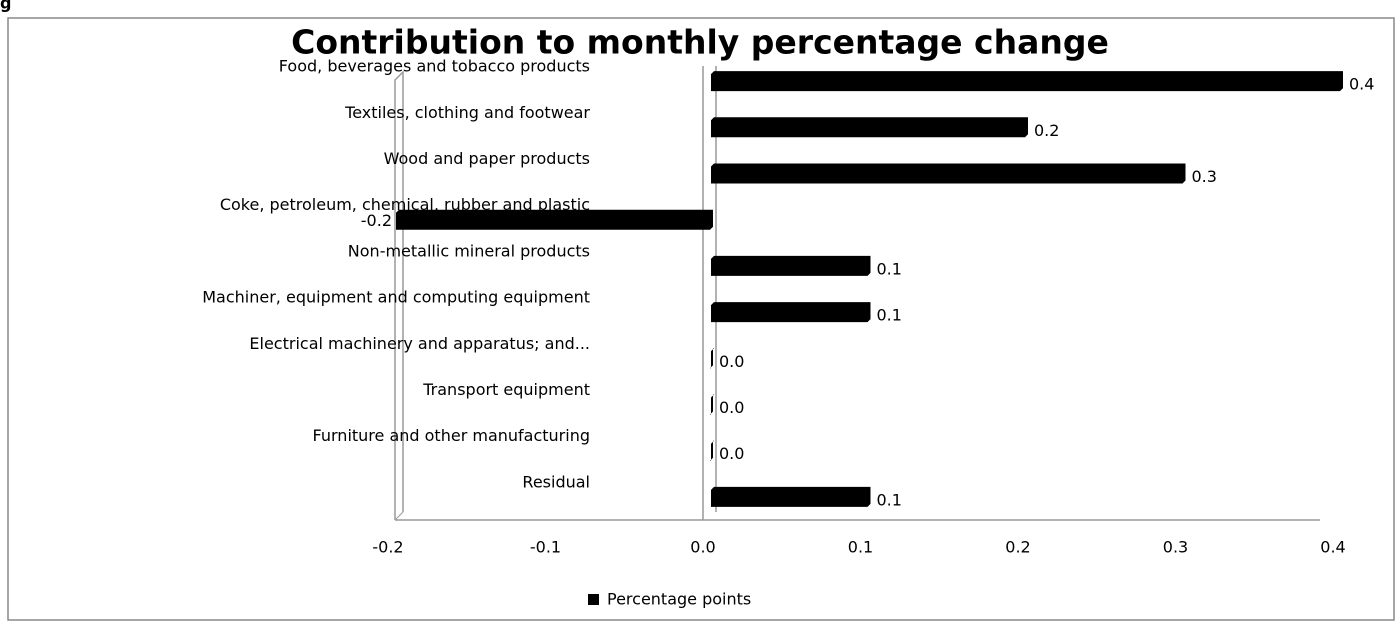  What do you see at coordinates (399, 295) in the screenshot?
I see `side-wall` at bounding box center [399, 295].